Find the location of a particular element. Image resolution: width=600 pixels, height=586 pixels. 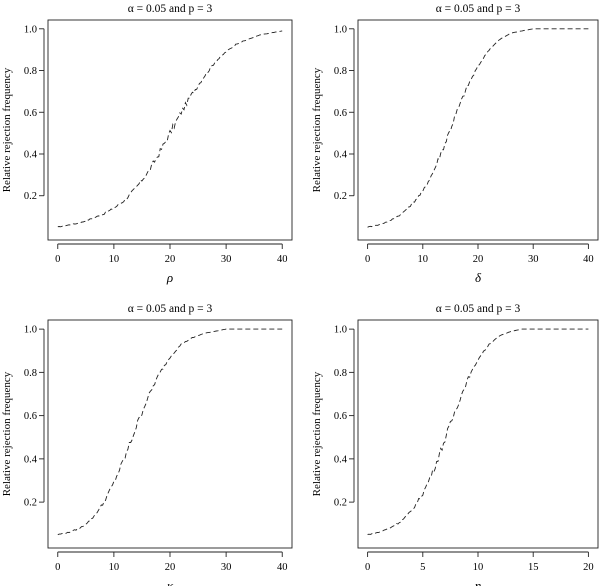

x-tick-label: 5 is located at coordinates (422, 567).